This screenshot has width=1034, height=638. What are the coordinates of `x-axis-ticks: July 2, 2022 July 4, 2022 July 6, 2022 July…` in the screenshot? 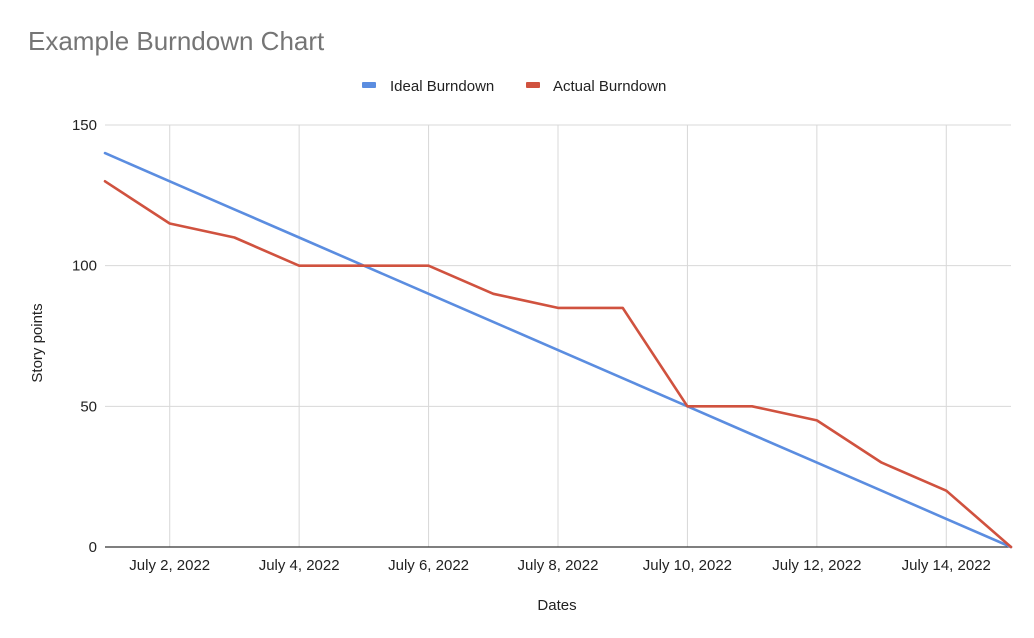 It's located at (560, 565).